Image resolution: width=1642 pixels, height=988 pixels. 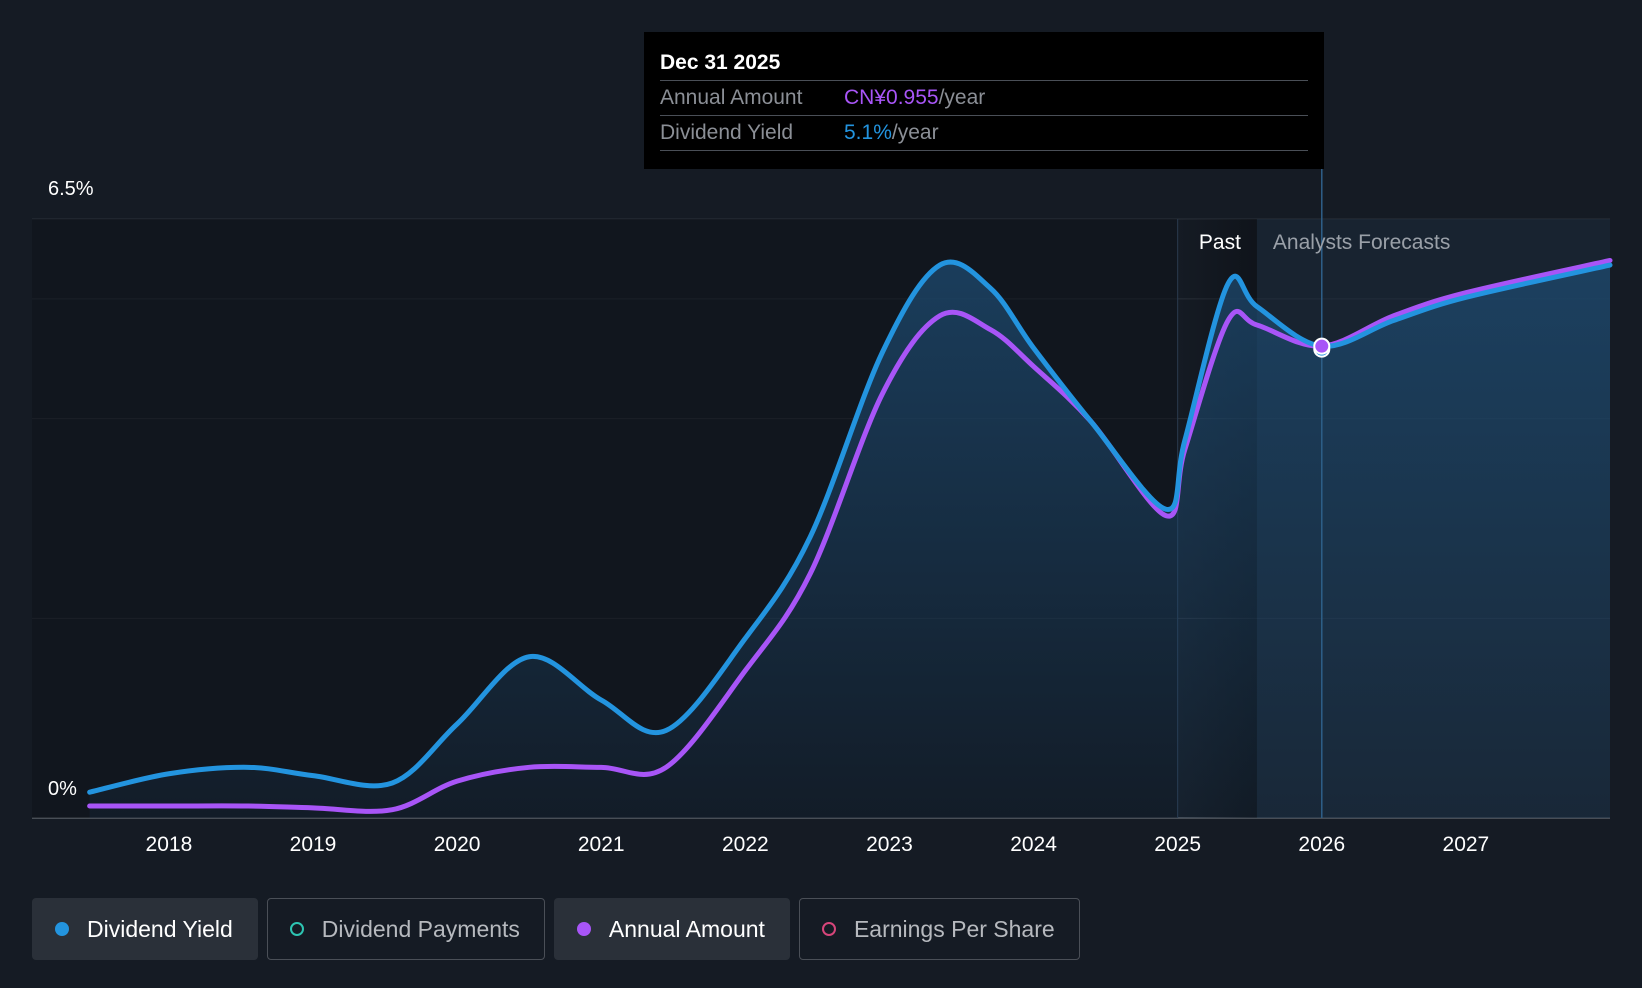 I want to click on x-tick-label: 2027, so click(x=1466, y=844).